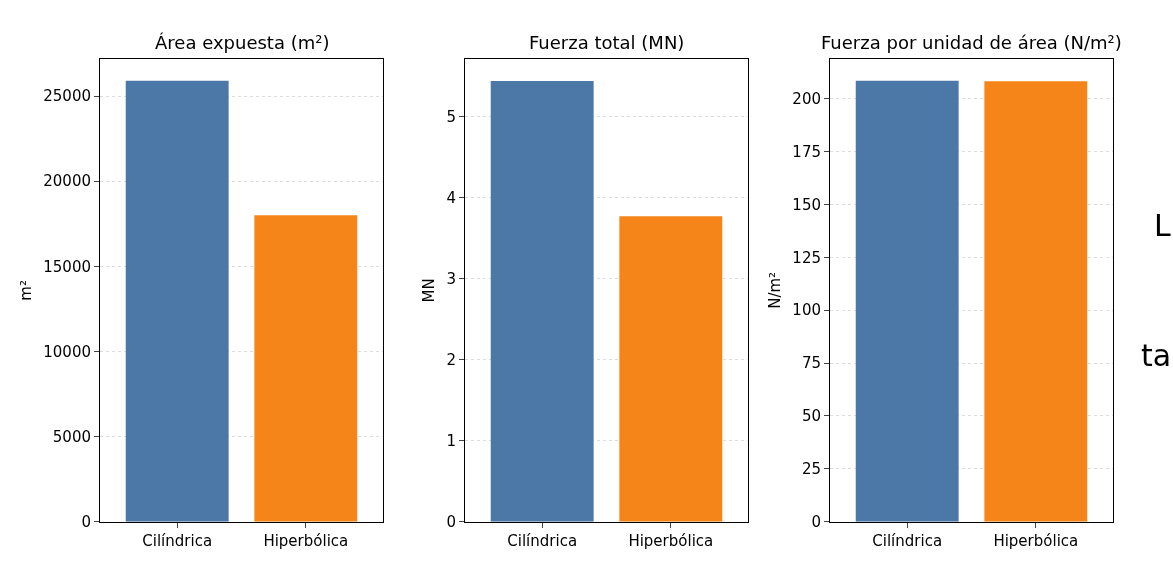 Image resolution: width=1173 pixels, height=573 pixels. I want to click on text: L, so click(1162, 225).